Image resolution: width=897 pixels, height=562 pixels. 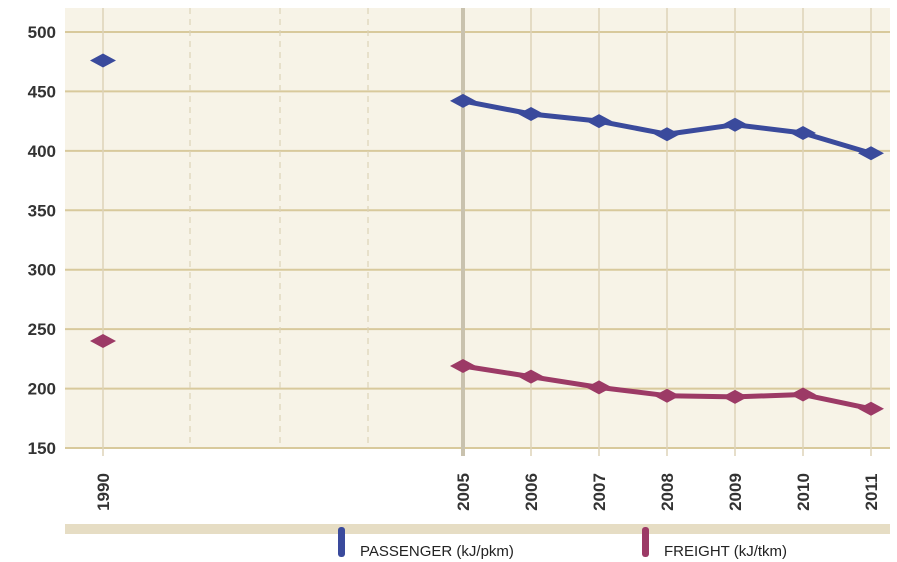 I want to click on point-1-2010, so click(x=803, y=394).